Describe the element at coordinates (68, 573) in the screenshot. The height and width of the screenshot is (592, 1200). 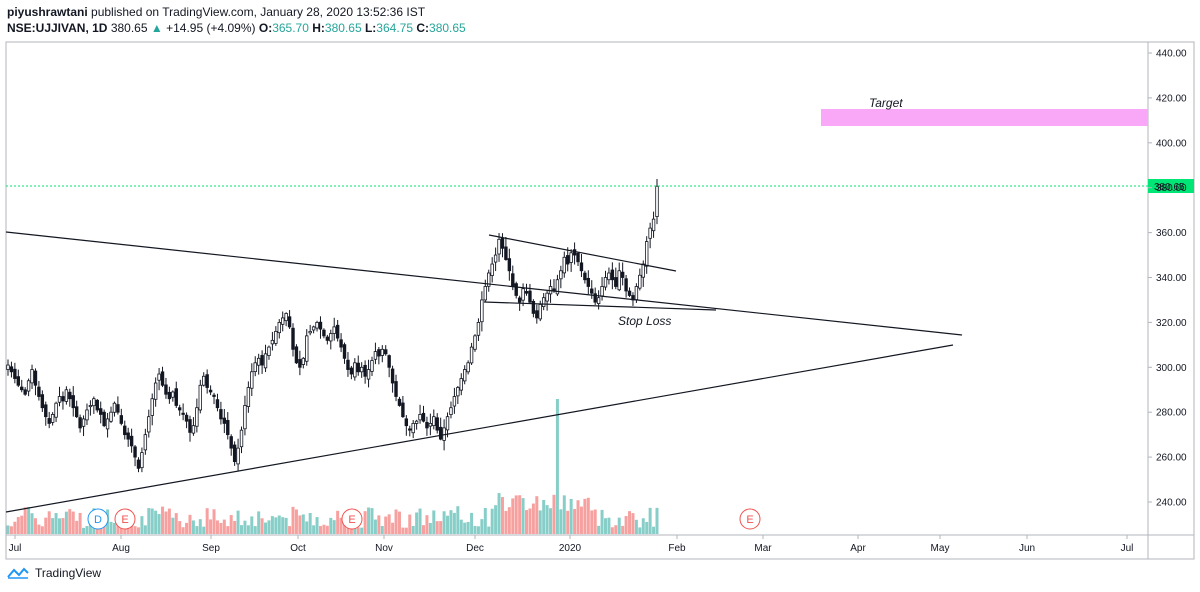
I see `footer-brand-text: TradingView` at that location.